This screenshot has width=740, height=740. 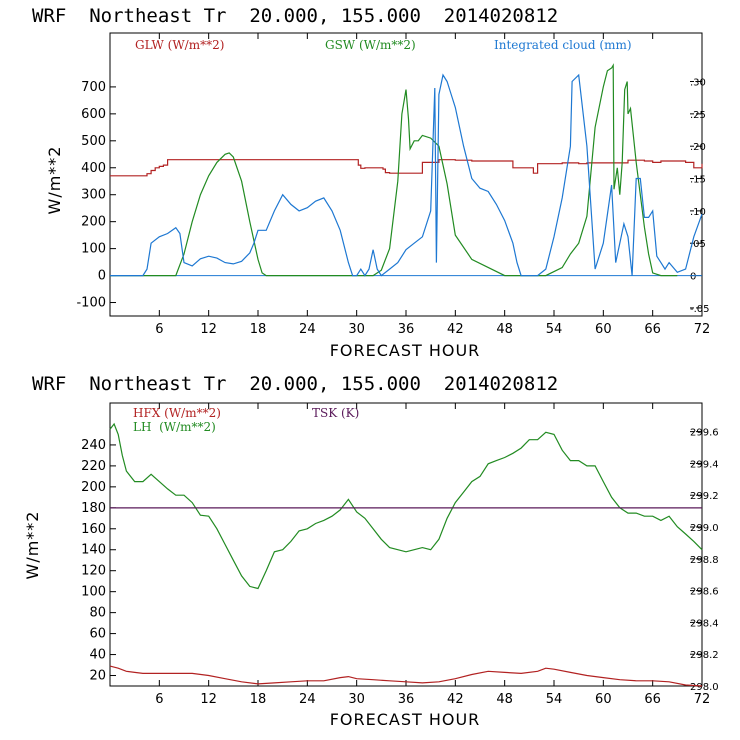 I want to click on y-tick-label: 0, so click(x=102, y=276).